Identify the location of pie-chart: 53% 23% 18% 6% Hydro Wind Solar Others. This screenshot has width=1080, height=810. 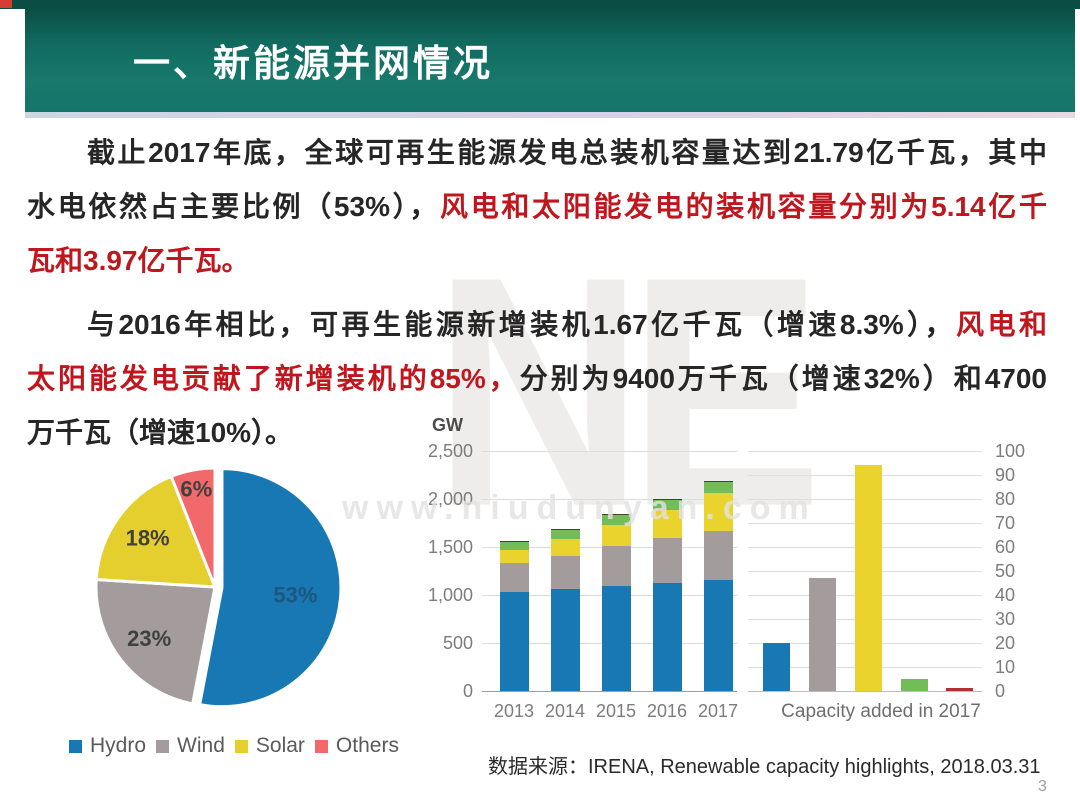
(232, 607).